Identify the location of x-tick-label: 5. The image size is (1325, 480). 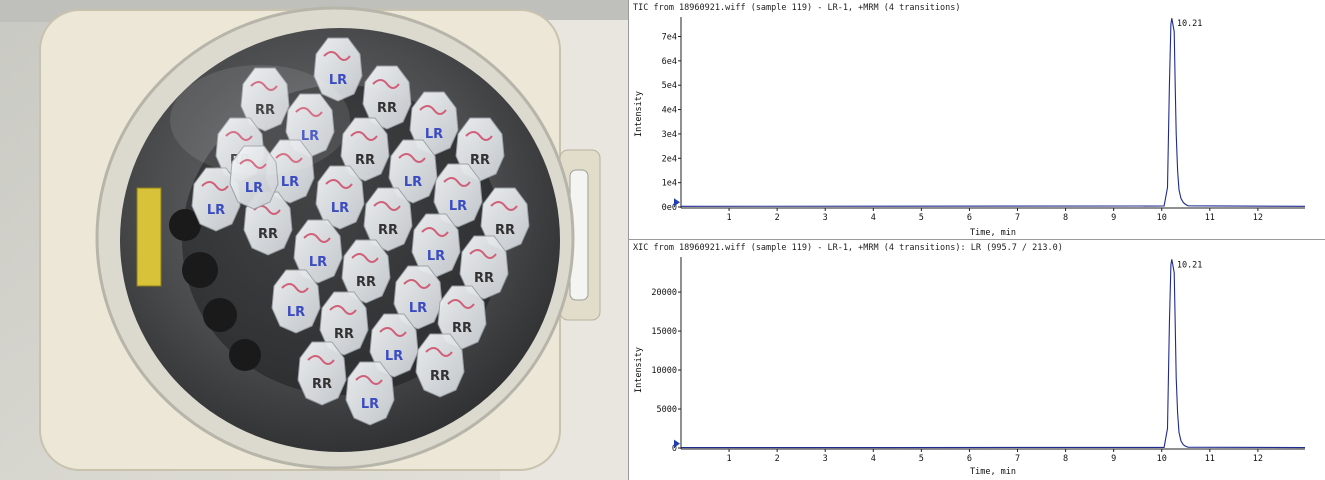
(921, 459).